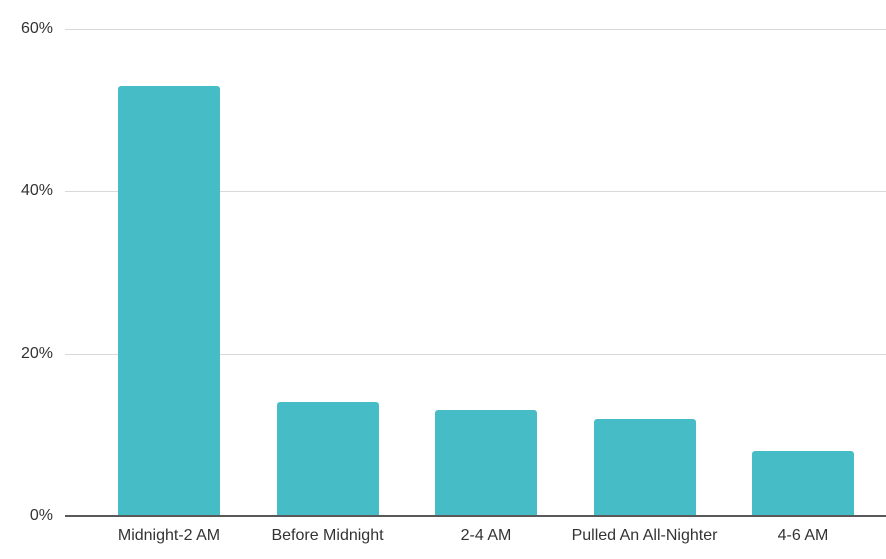  What do you see at coordinates (169, 300) in the screenshot?
I see `bar-midnight-2-am` at bounding box center [169, 300].